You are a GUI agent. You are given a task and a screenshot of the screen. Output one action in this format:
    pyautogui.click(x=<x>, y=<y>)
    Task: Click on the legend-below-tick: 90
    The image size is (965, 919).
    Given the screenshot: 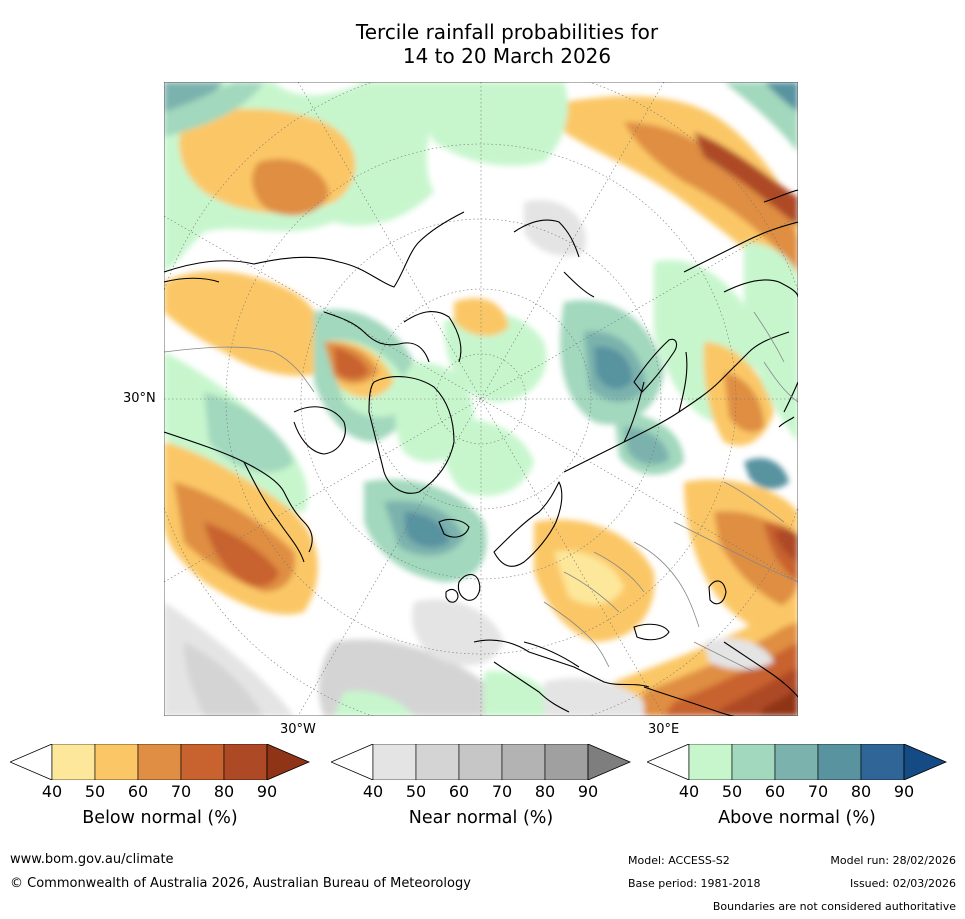 What is the action you would take?
    pyautogui.click(x=267, y=791)
    